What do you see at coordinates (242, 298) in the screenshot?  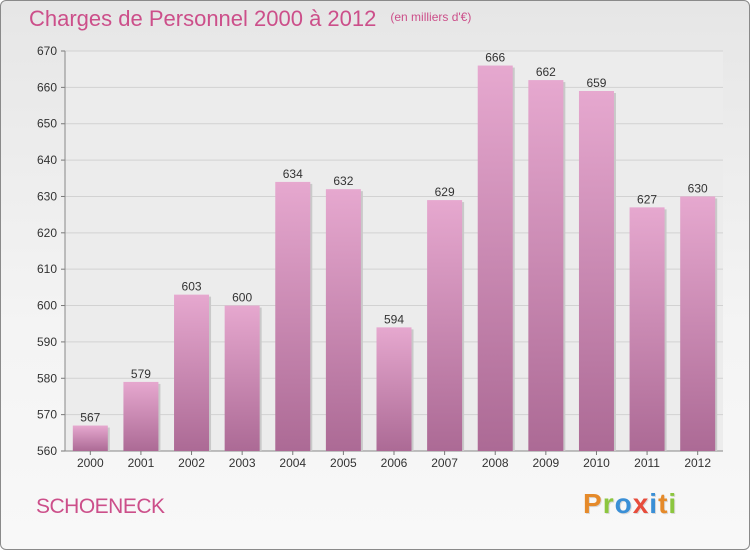 I see `data-label: 600` at bounding box center [242, 298].